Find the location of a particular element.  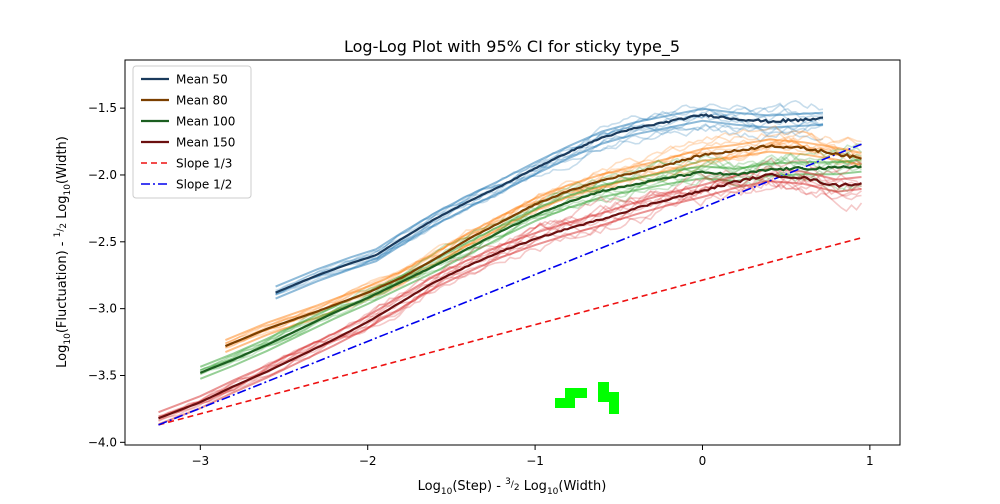

legend-label: Mean 80 is located at coordinates (202, 101).